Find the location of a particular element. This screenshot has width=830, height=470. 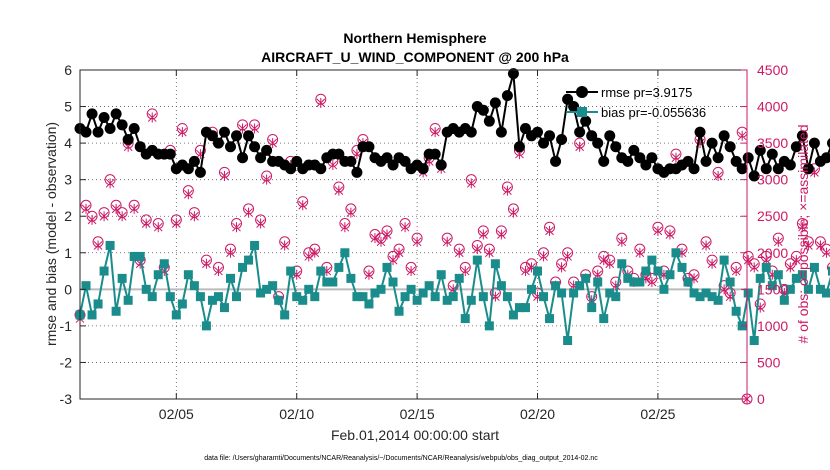

y2-tick-label: 4000 is located at coordinates (772, 107).